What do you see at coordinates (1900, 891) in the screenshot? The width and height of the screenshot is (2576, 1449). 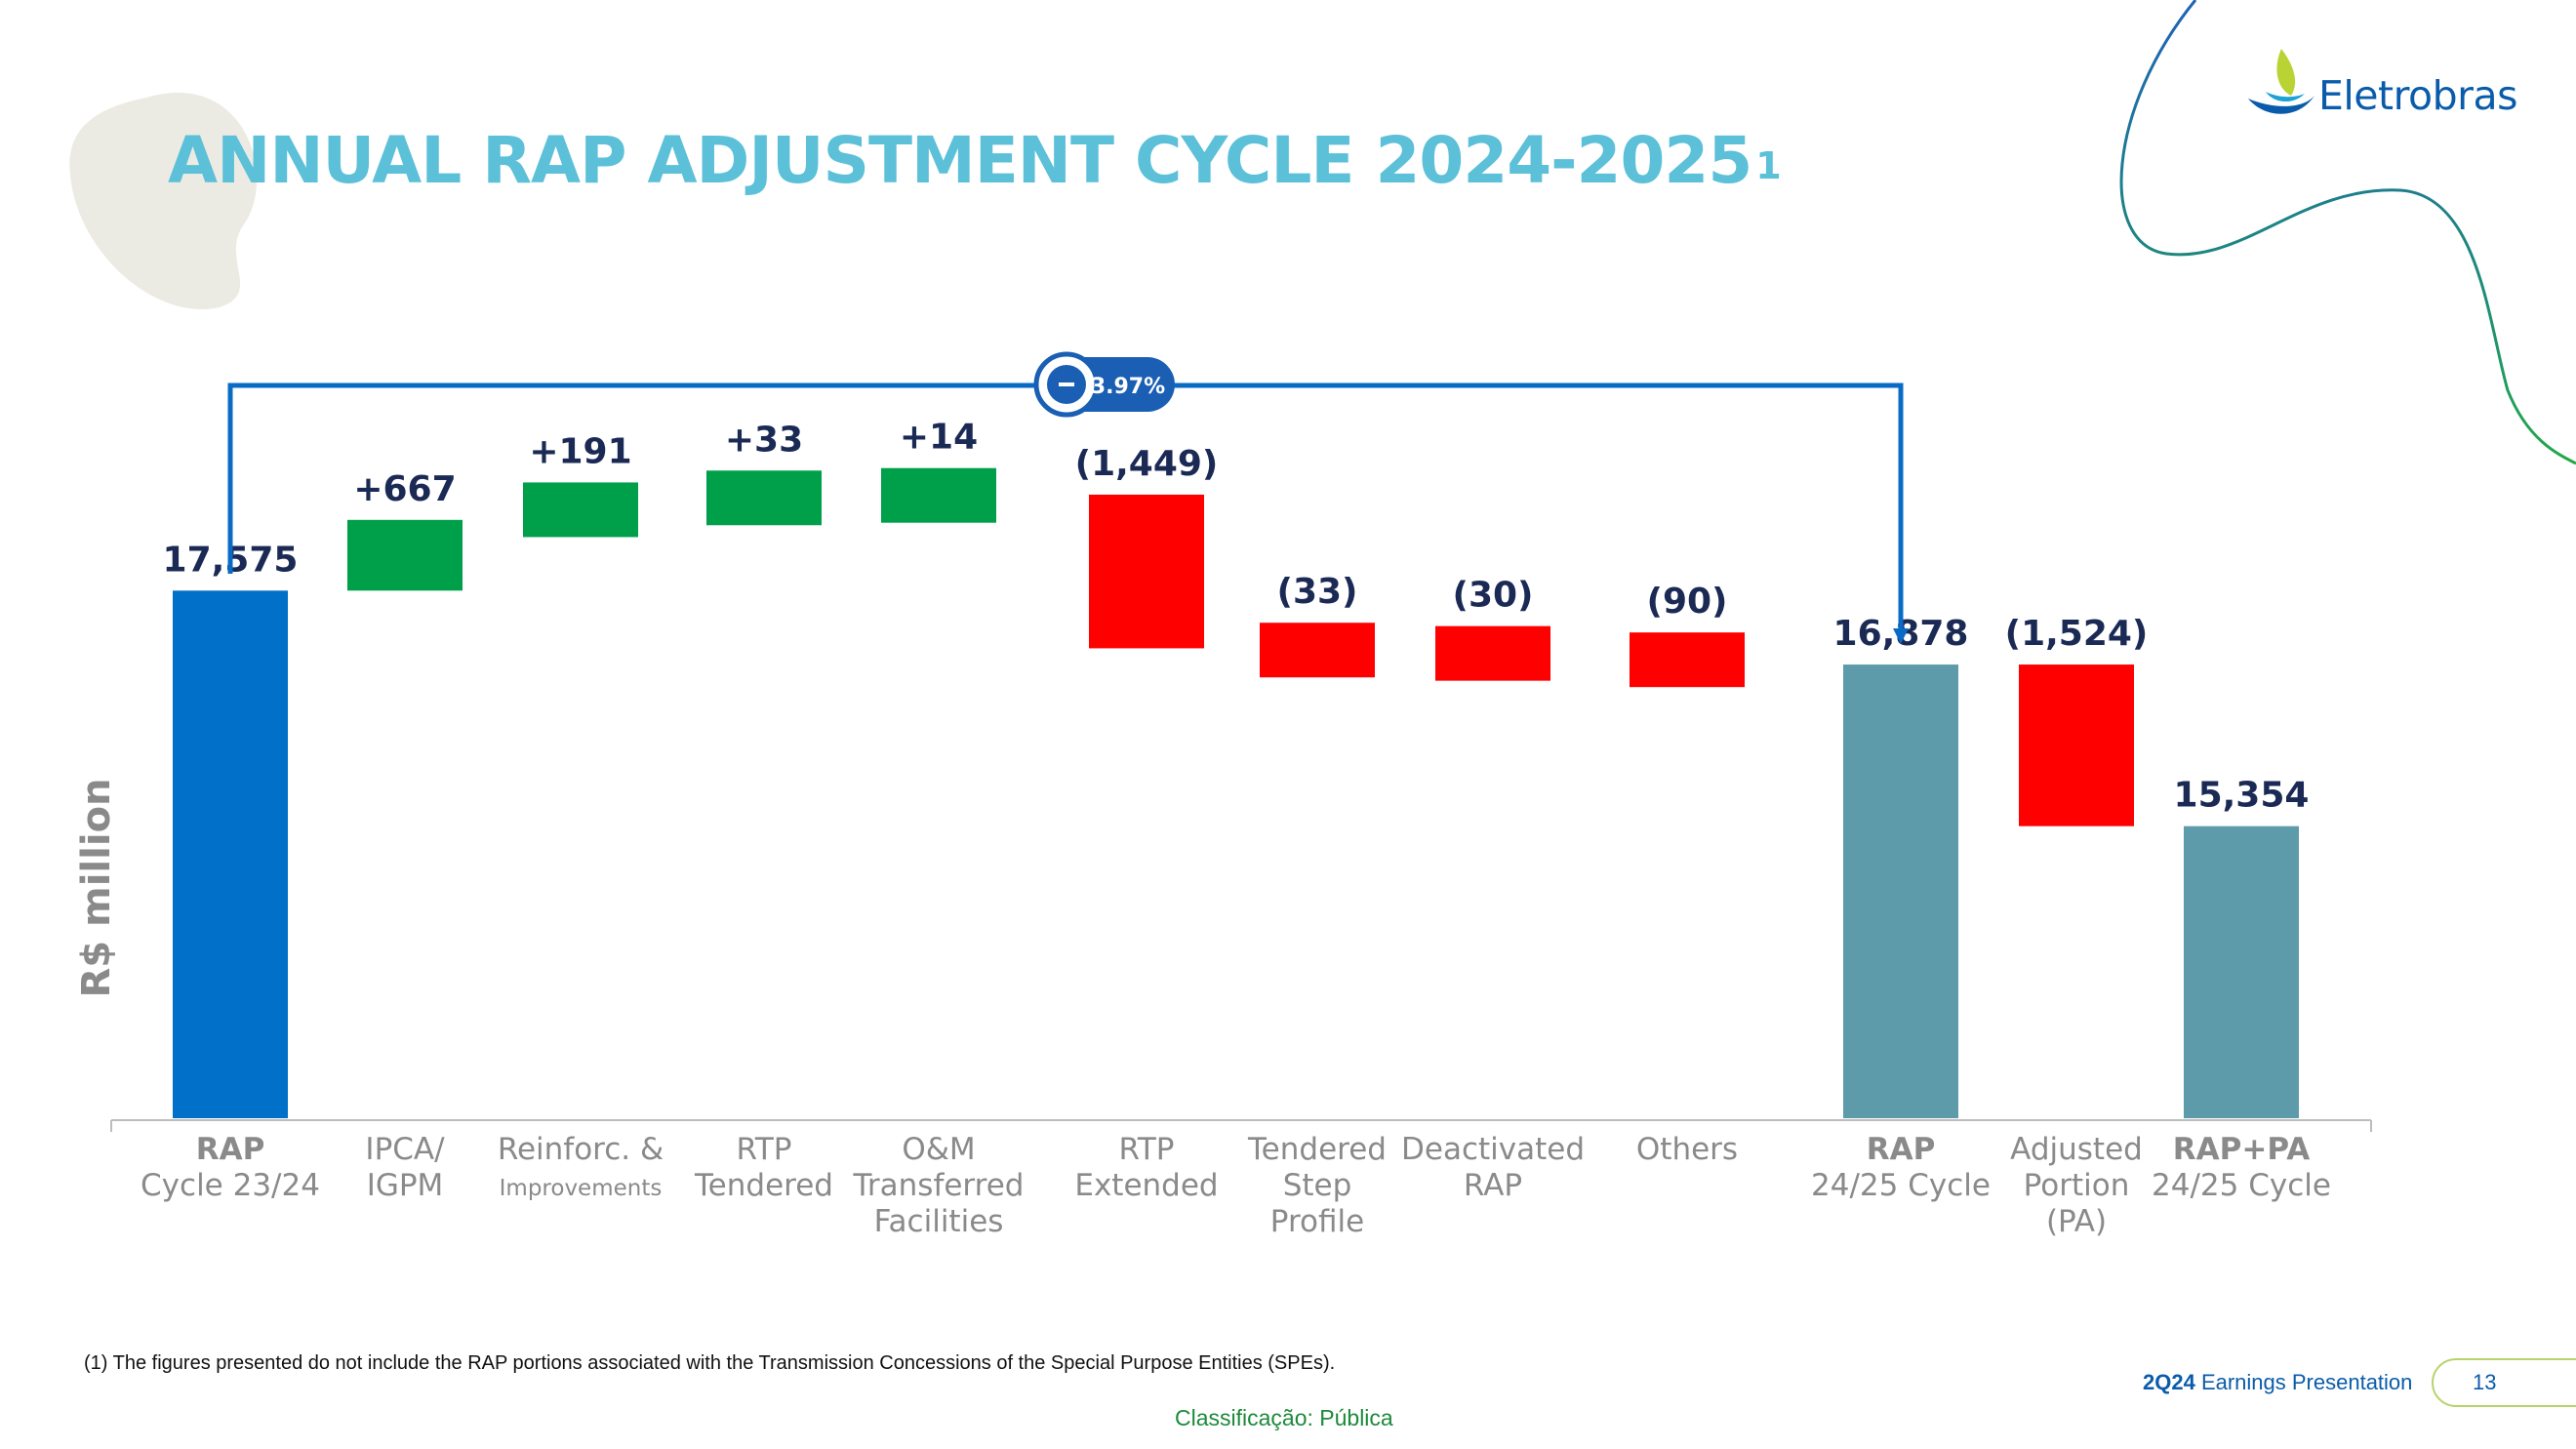 I see `bar-rap-24-25-cycle` at bounding box center [1900, 891].